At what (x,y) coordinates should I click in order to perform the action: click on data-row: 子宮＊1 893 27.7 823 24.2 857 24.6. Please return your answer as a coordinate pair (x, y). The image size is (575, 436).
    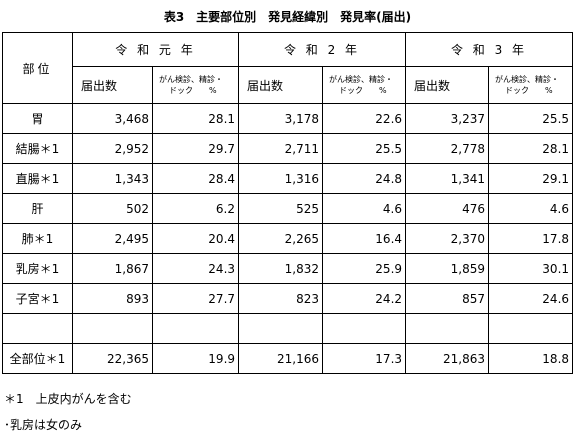
    Looking at the image, I should click on (288, 298).